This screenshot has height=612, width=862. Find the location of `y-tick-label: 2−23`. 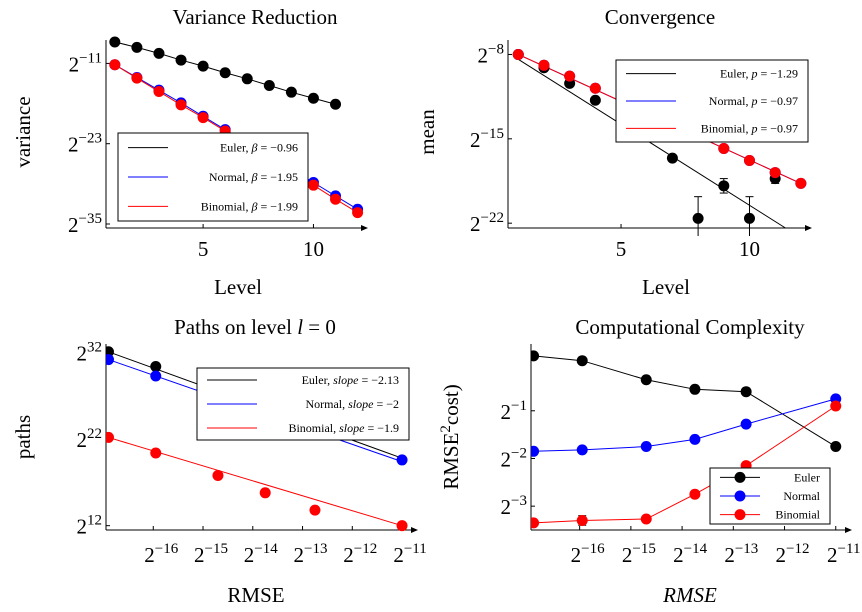

y-tick-label: 2−23 is located at coordinates (85, 144).